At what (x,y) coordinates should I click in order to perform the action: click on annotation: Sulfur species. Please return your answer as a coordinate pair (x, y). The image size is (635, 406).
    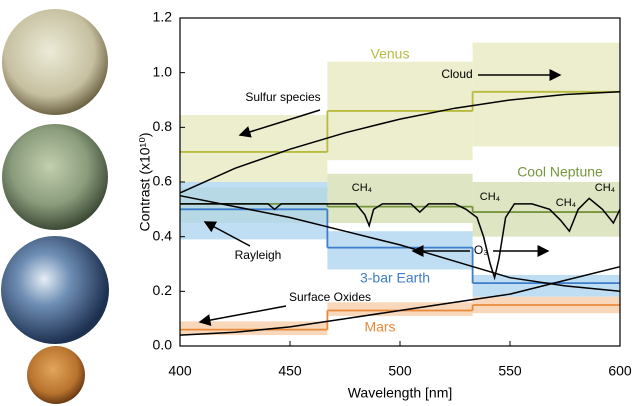
    Looking at the image, I should click on (282, 97).